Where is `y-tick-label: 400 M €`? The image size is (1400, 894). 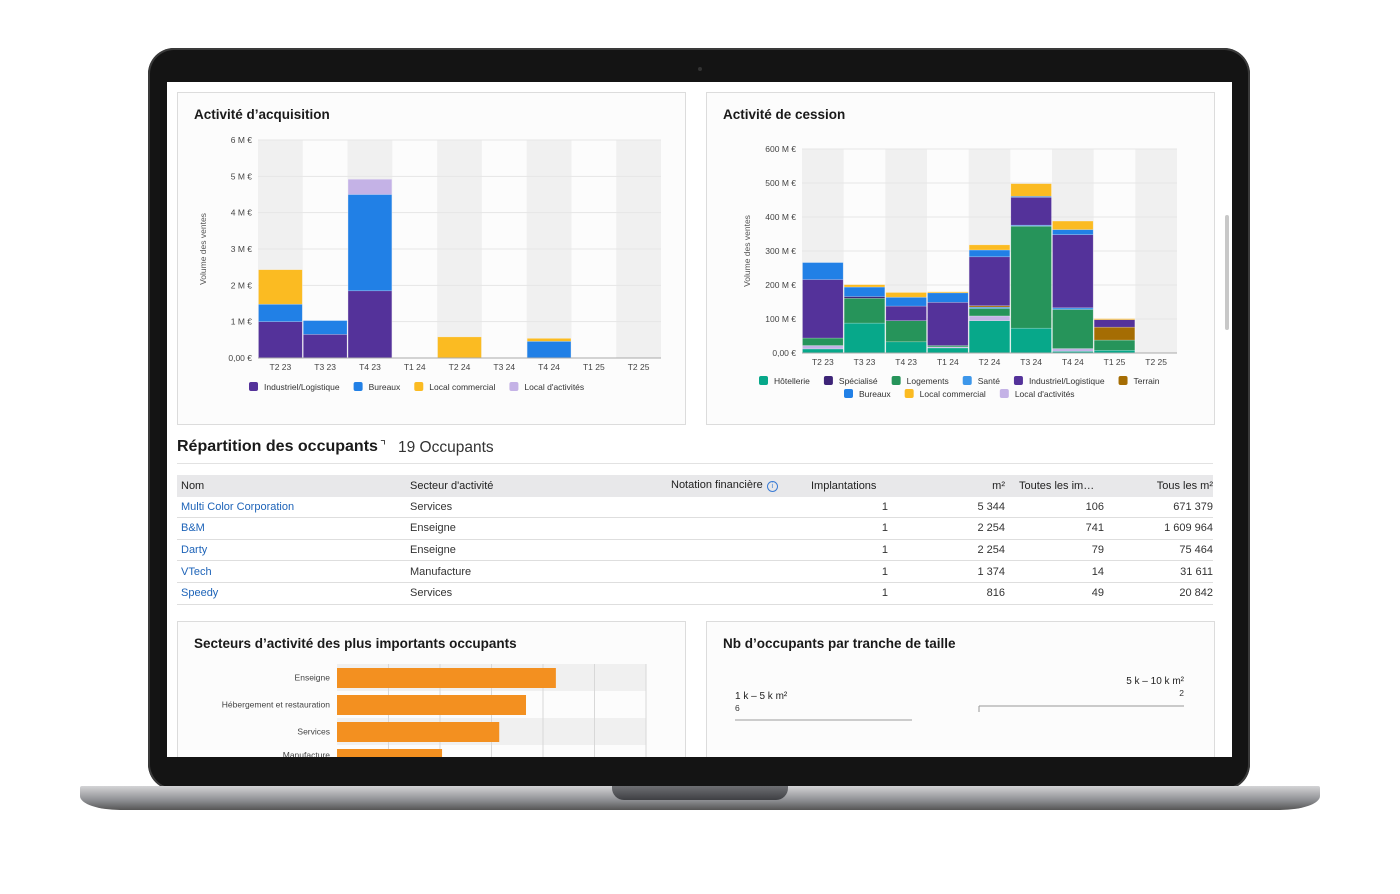 y-tick-label: 400 M € is located at coordinates (780, 217).